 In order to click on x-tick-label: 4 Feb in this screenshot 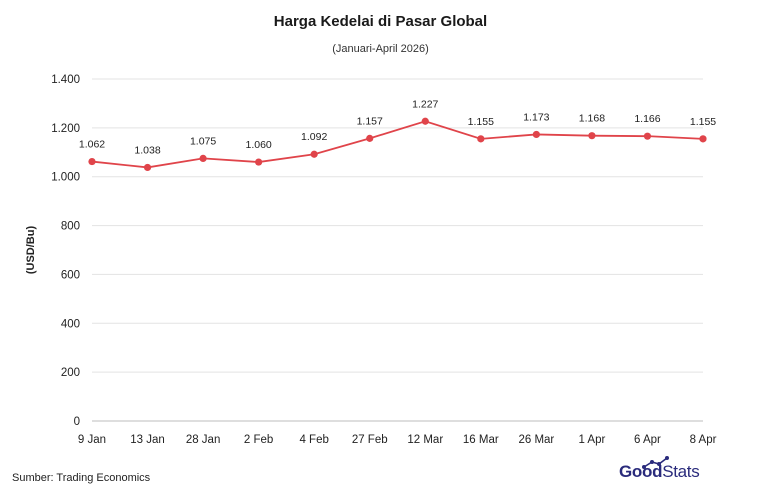, I will do `click(313, 440)`.